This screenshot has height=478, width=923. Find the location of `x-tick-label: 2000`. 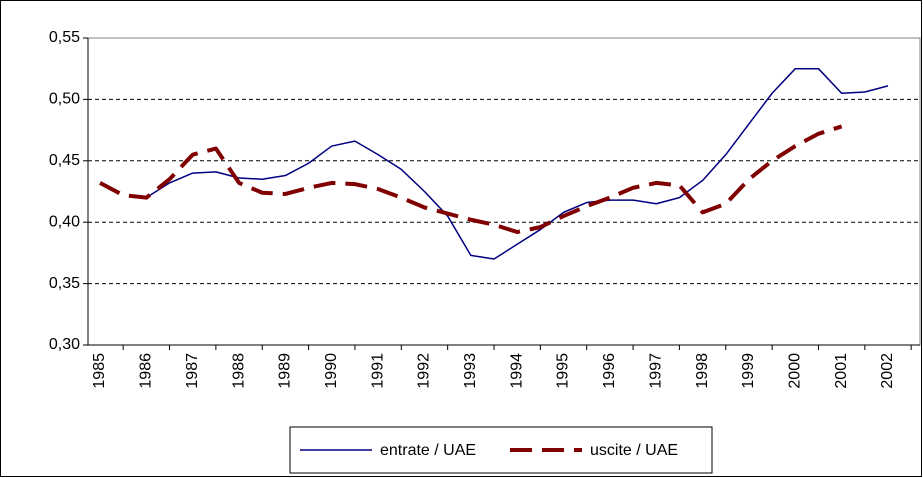

x-tick-label: 2000 is located at coordinates (795, 371).